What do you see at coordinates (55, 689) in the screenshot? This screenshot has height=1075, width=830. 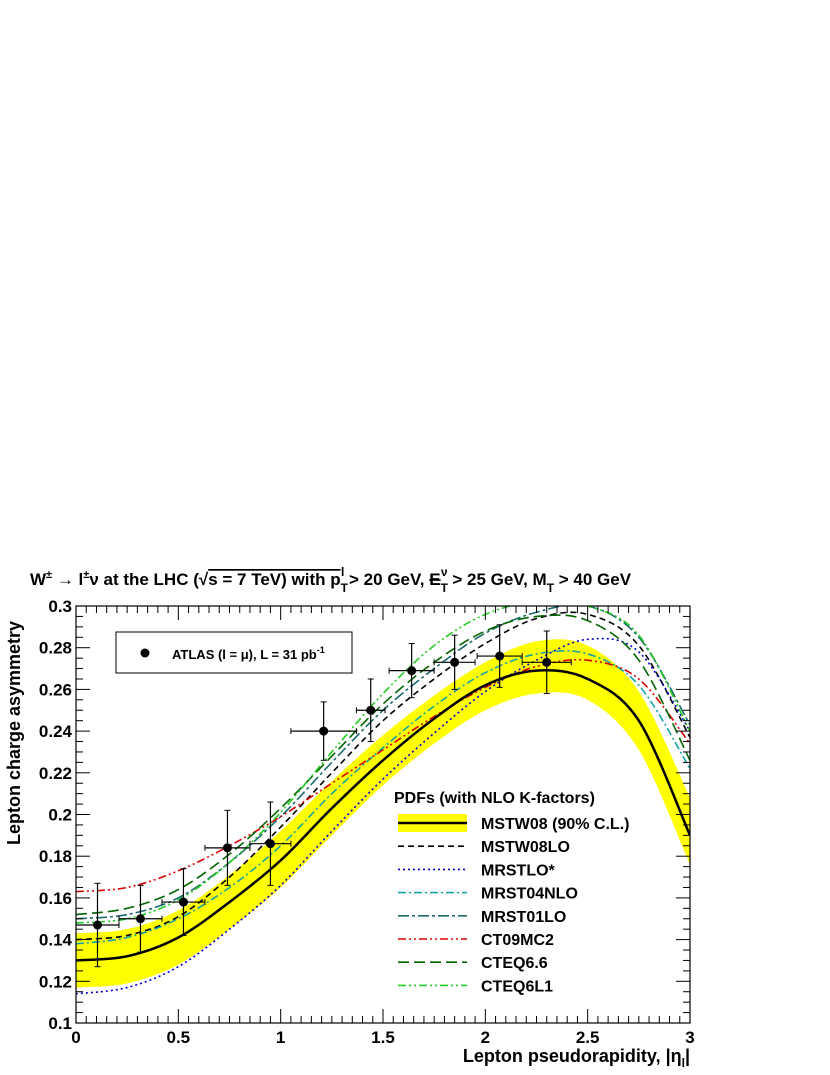 I see `y-tick-label: 0.26` at bounding box center [55, 689].